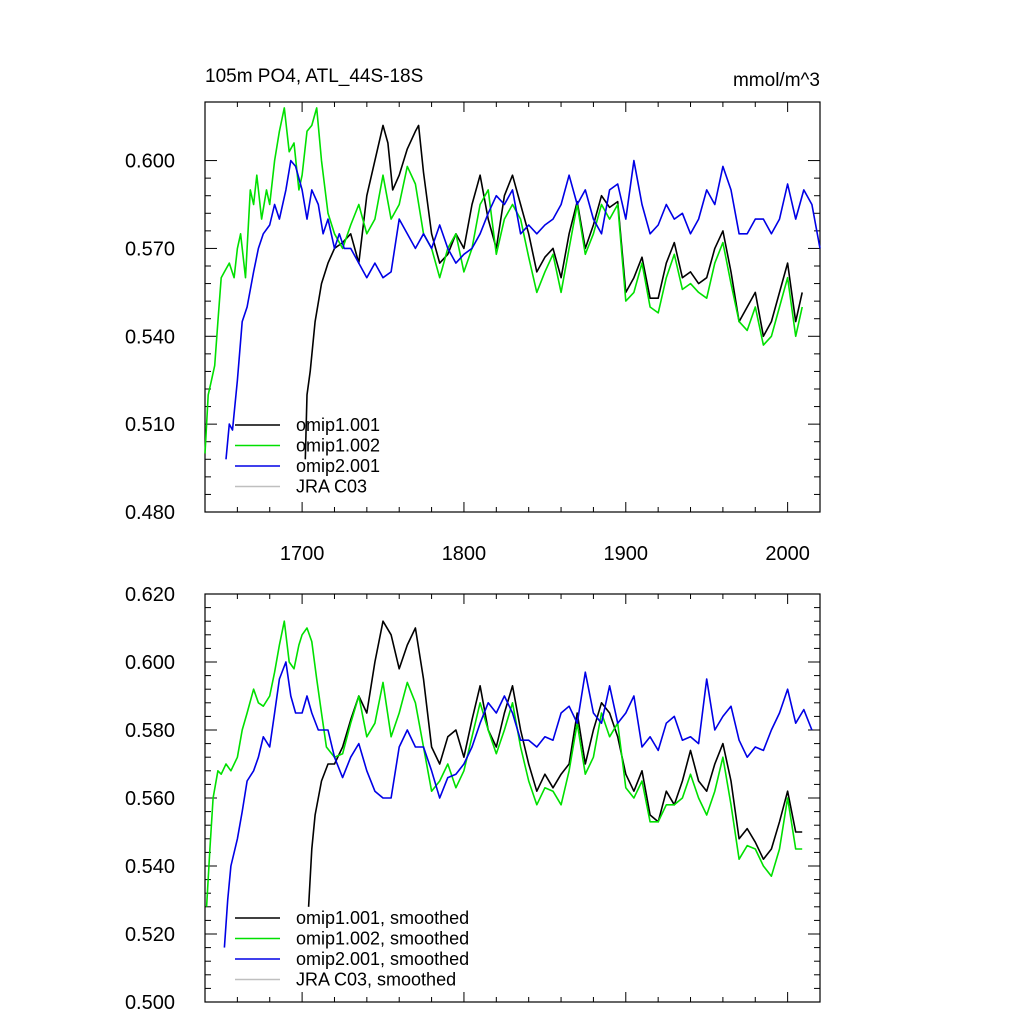 Image resolution: width=1024 pixels, height=1024 pixels. What do you see at coordinates (150, 1003) in the screenshot?
I see `bottom-y-tick-label: 0.500` at bounding box center [150, 1003].